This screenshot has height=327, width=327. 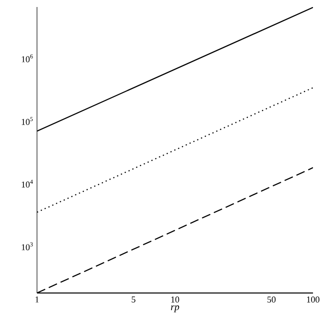 What do you see at coordinates (27, 58) in the screenshot?
I see `y-tick-label: 10$^{6}$` at bounding box center [27, 58].